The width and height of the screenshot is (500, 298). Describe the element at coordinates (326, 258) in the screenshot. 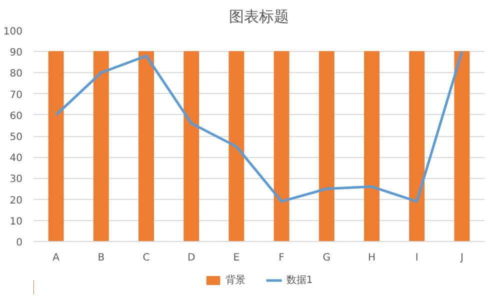

I see `x-tick-label: G` at that location.